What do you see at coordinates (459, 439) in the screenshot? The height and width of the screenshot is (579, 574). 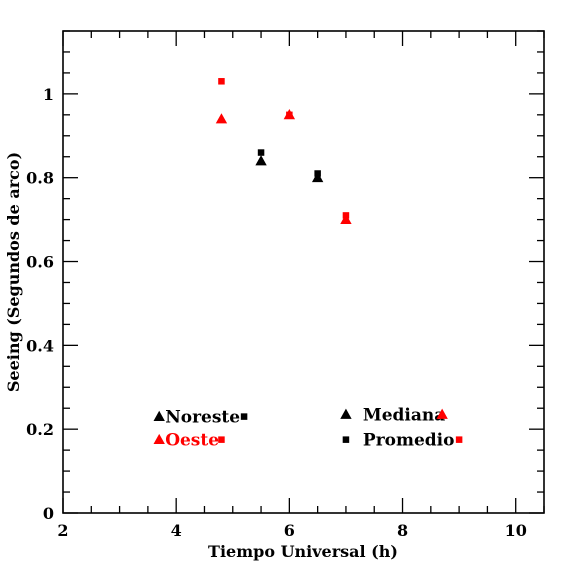 I see `legend-promedio-marker-red` at bounding box center [459, 439].